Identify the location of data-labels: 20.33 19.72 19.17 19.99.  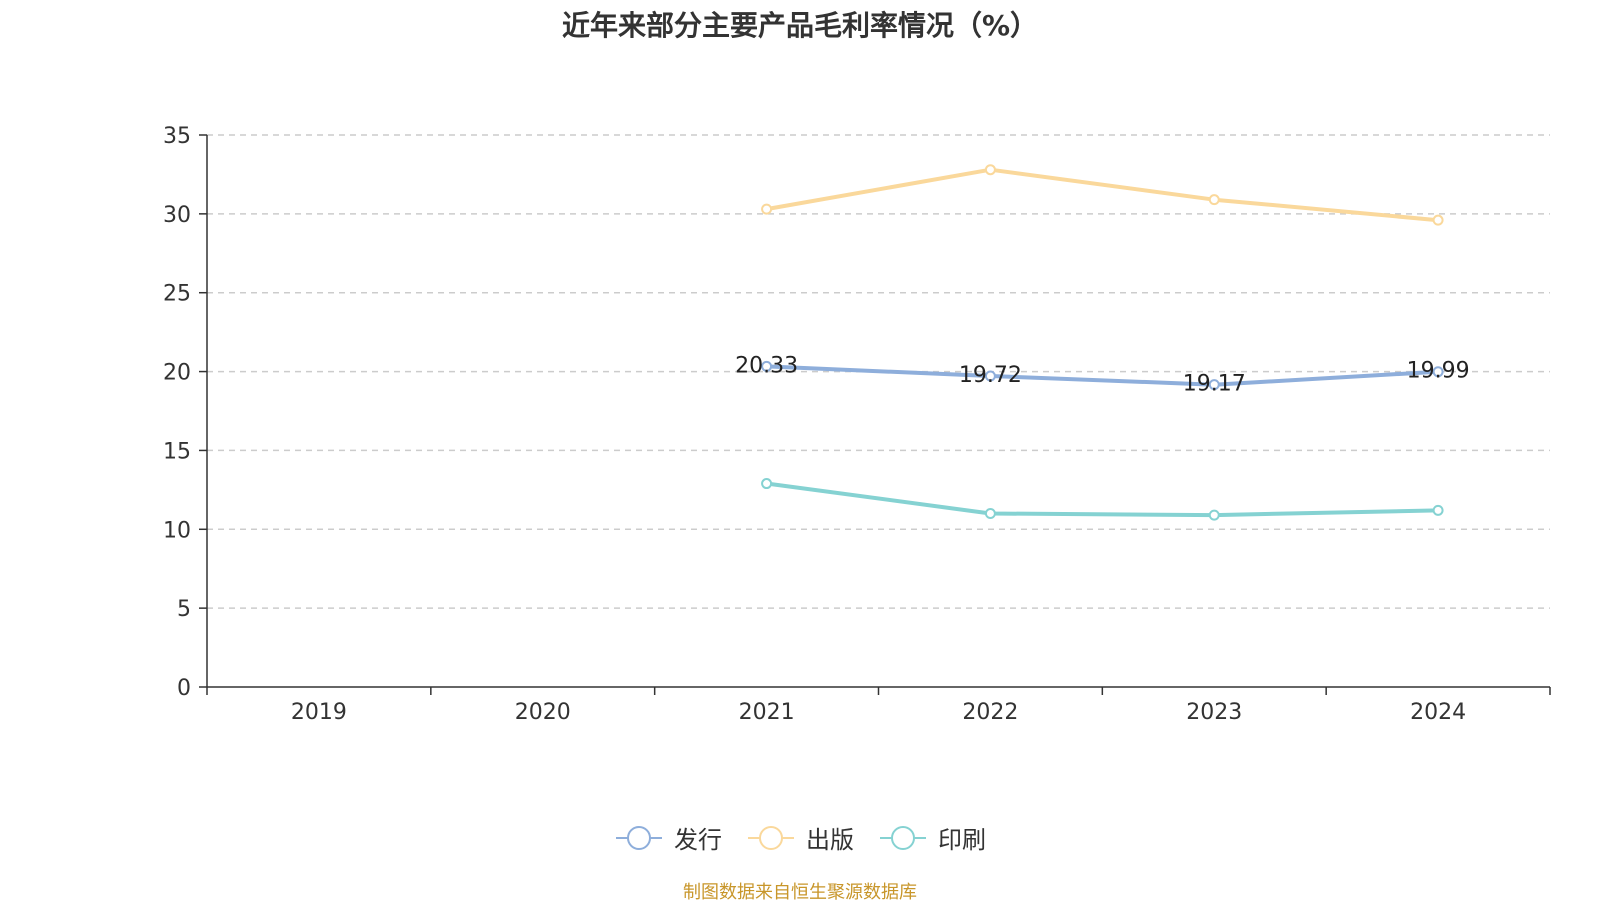
(1102, 374).